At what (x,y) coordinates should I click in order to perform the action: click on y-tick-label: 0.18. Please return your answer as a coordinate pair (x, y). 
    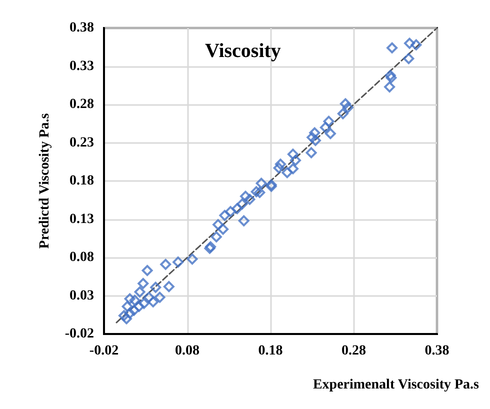
    Looking at the image, I should click on (82, 181).